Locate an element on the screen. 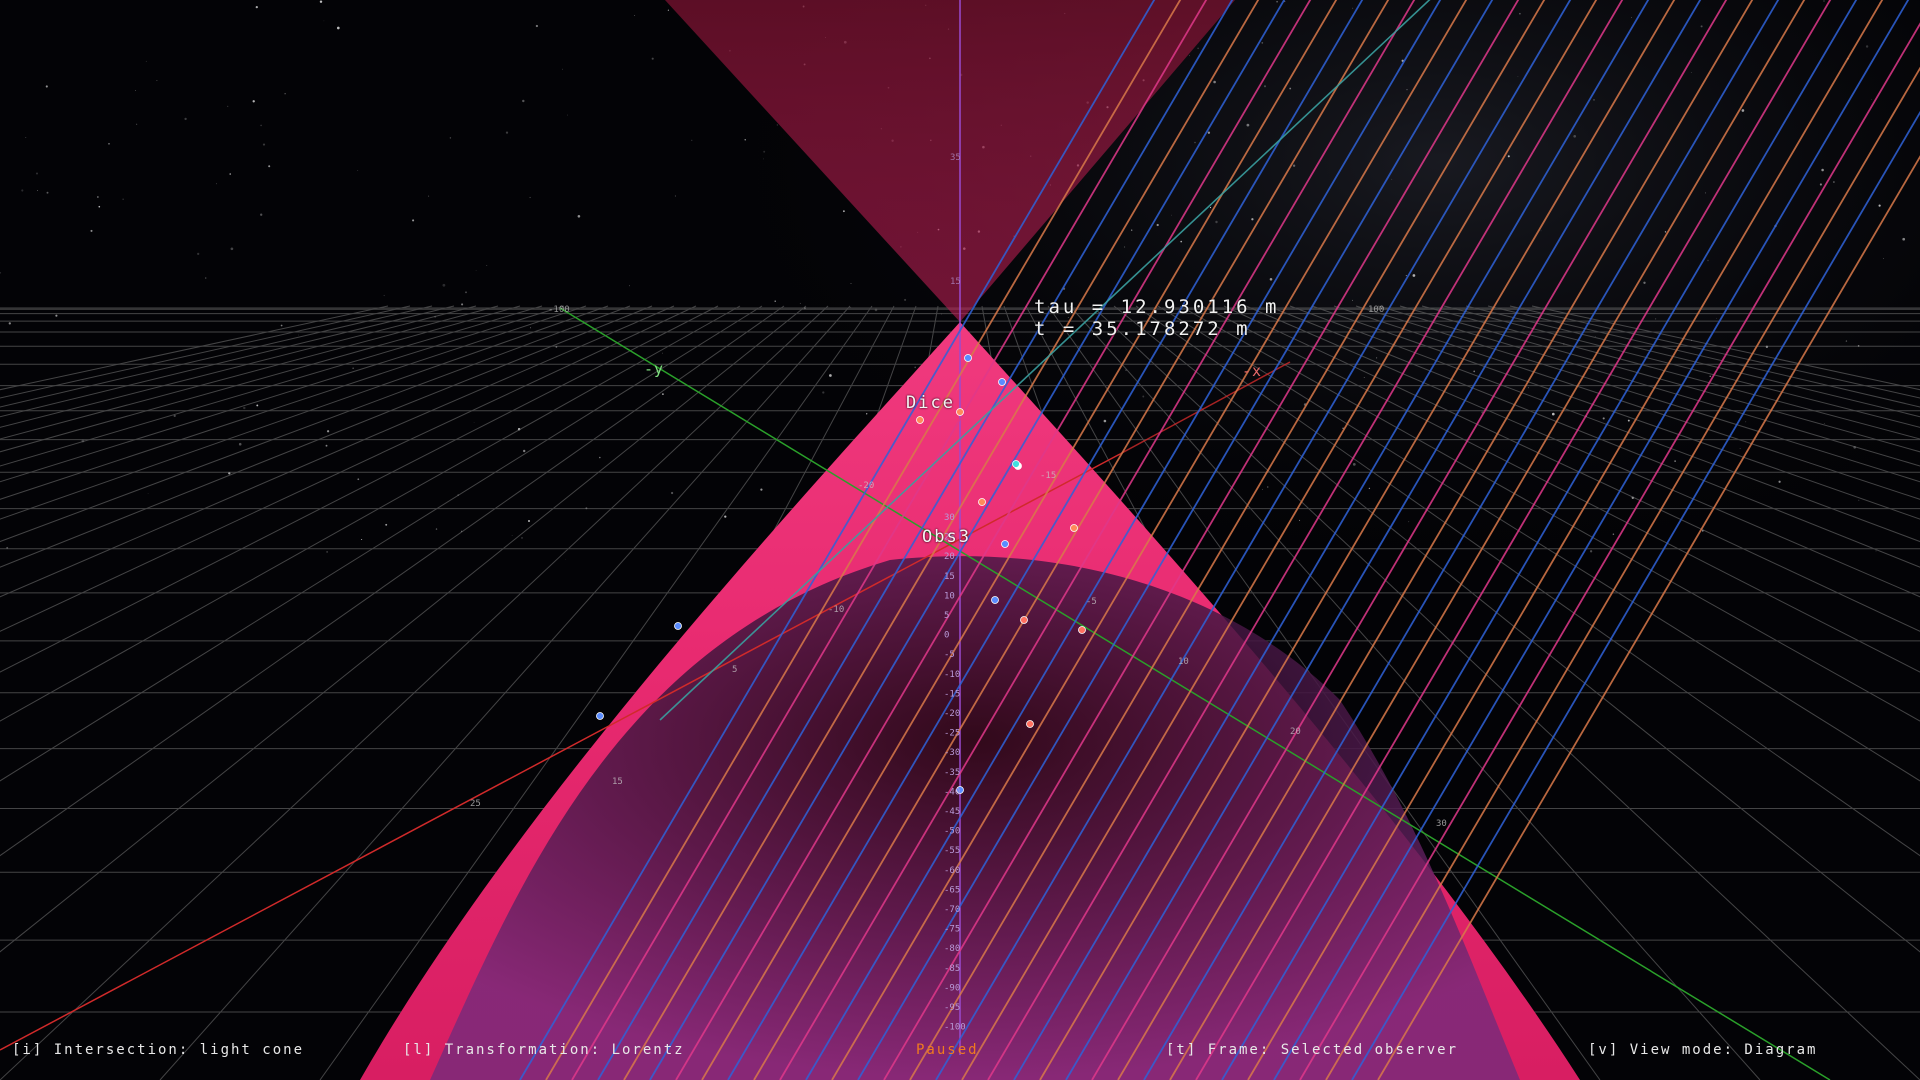  events is located at coordinates (841, 574).